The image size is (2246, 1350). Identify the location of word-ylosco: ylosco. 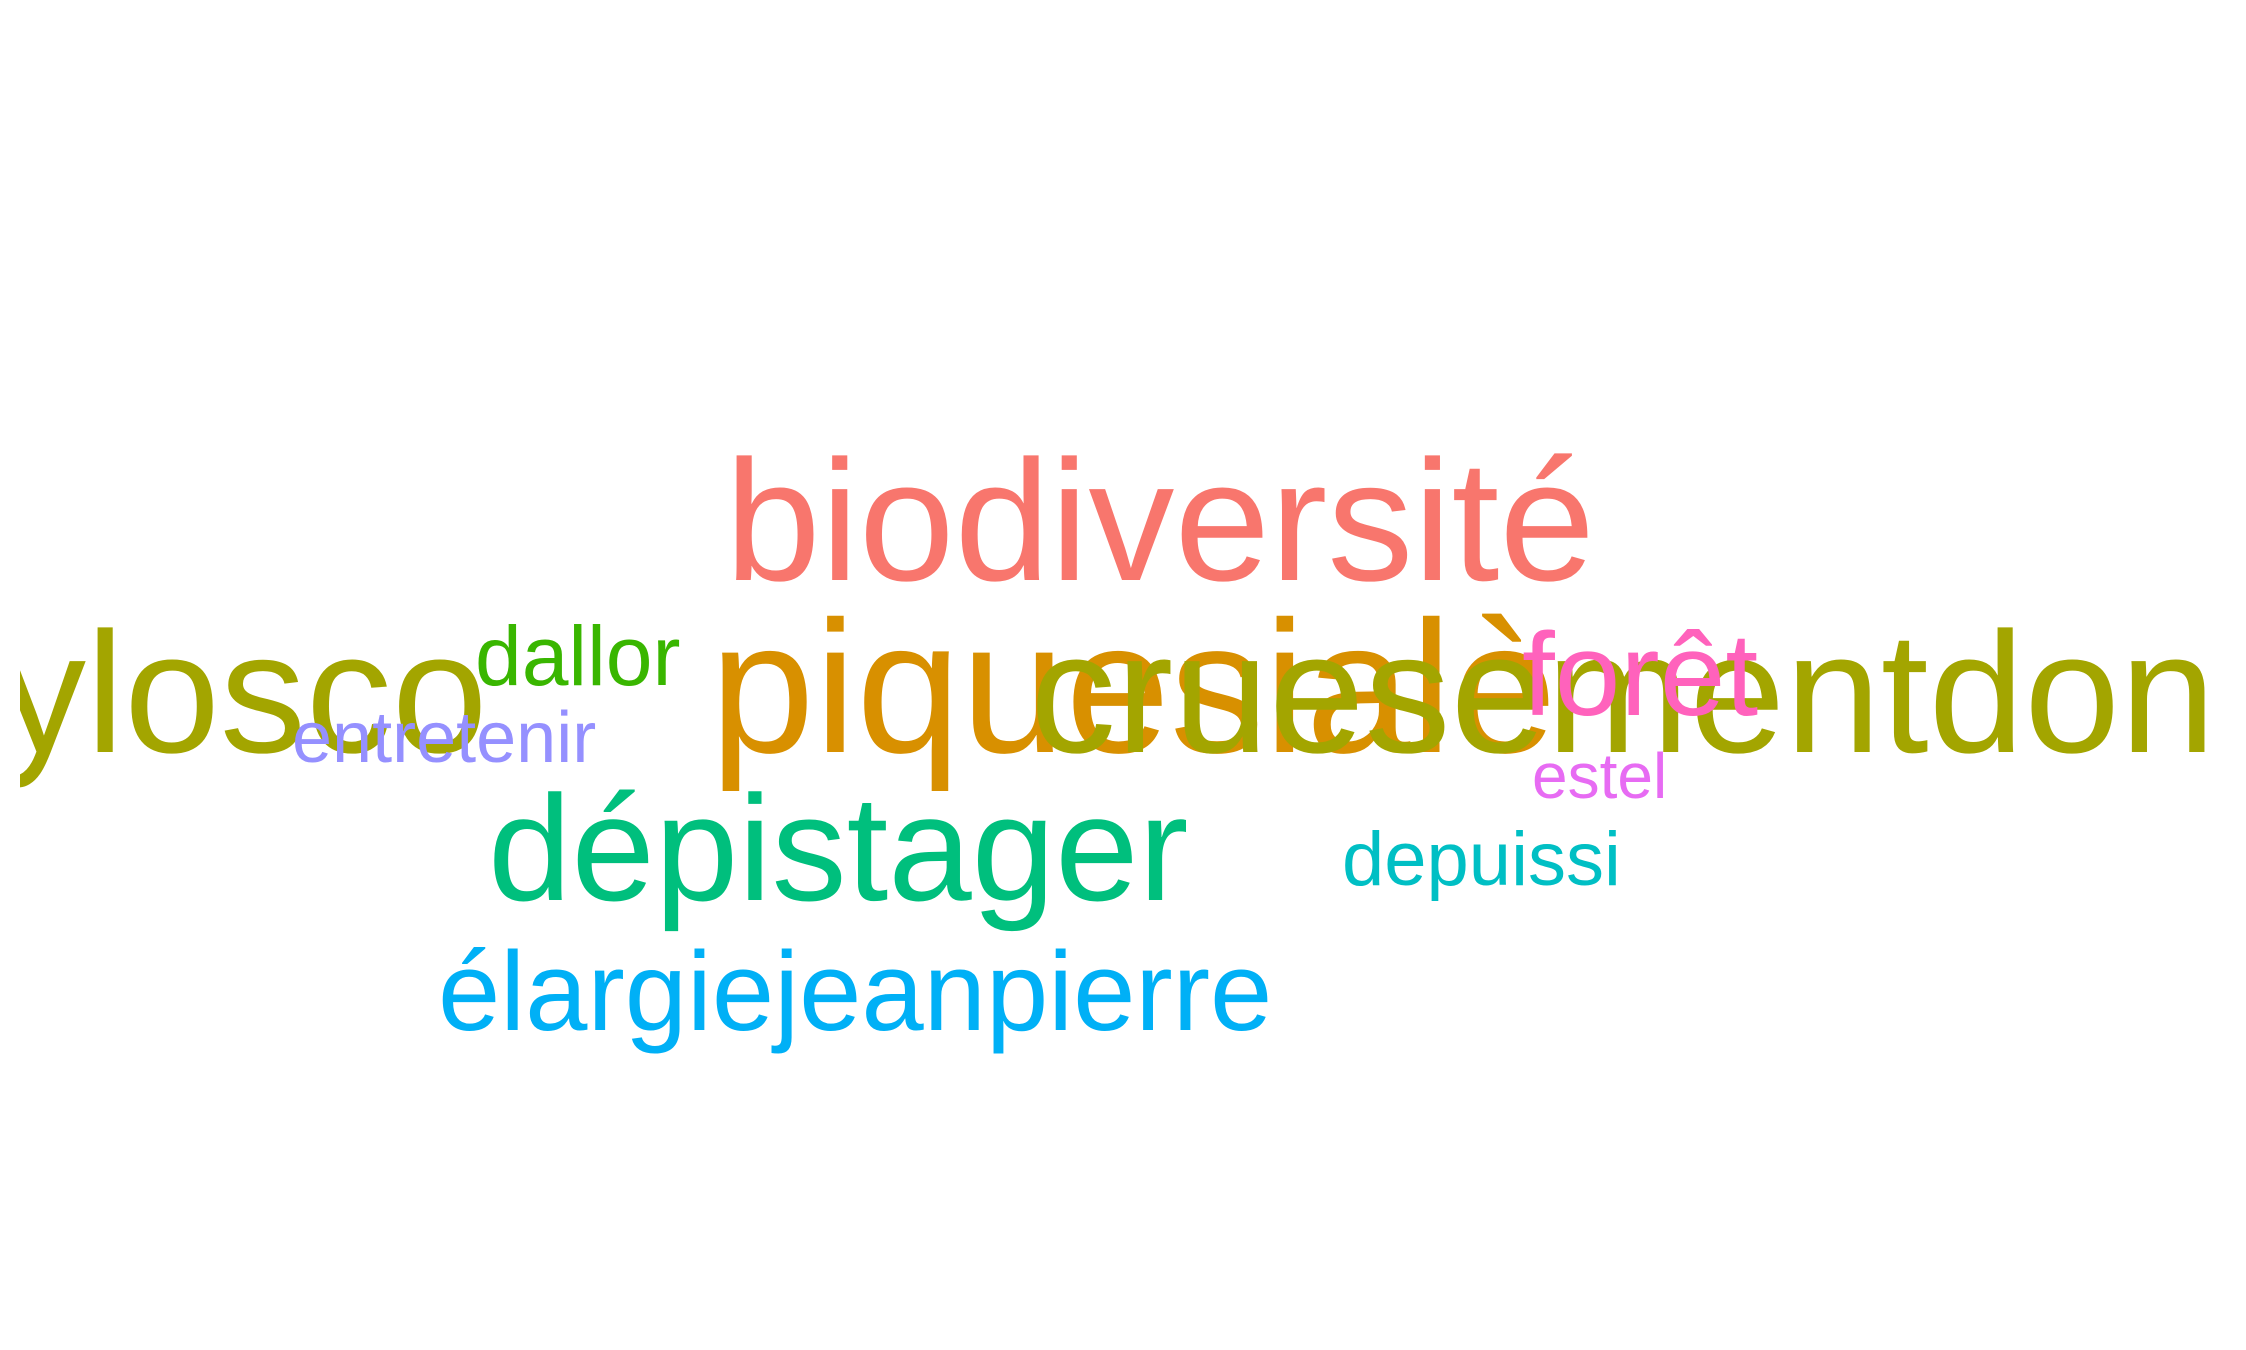
(244, 693).